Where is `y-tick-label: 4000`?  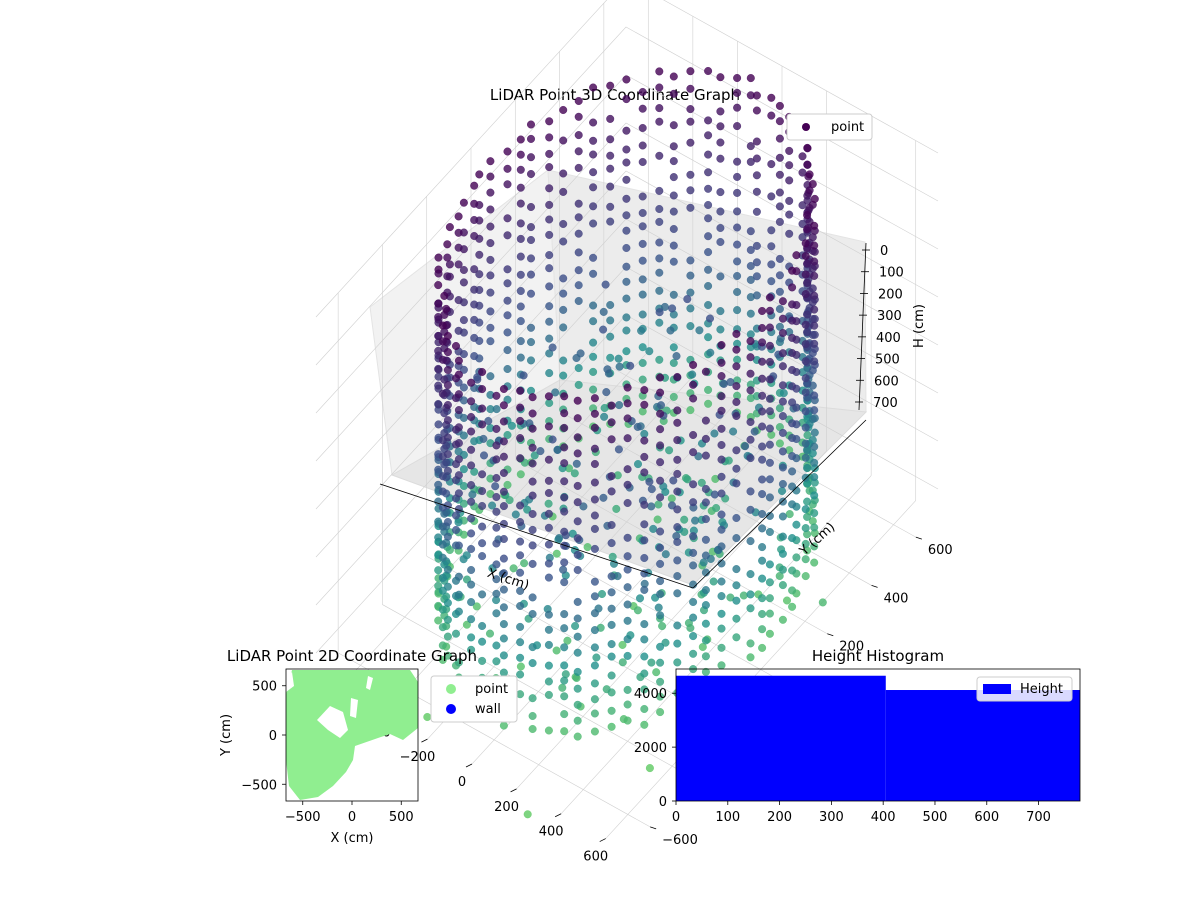 y-tick-label: 4000 is located at coordinates (650, 694).